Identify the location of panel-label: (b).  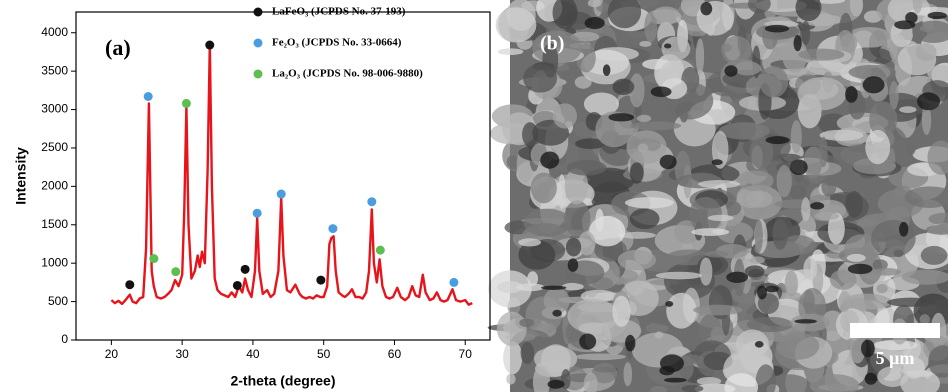
(552, 44).